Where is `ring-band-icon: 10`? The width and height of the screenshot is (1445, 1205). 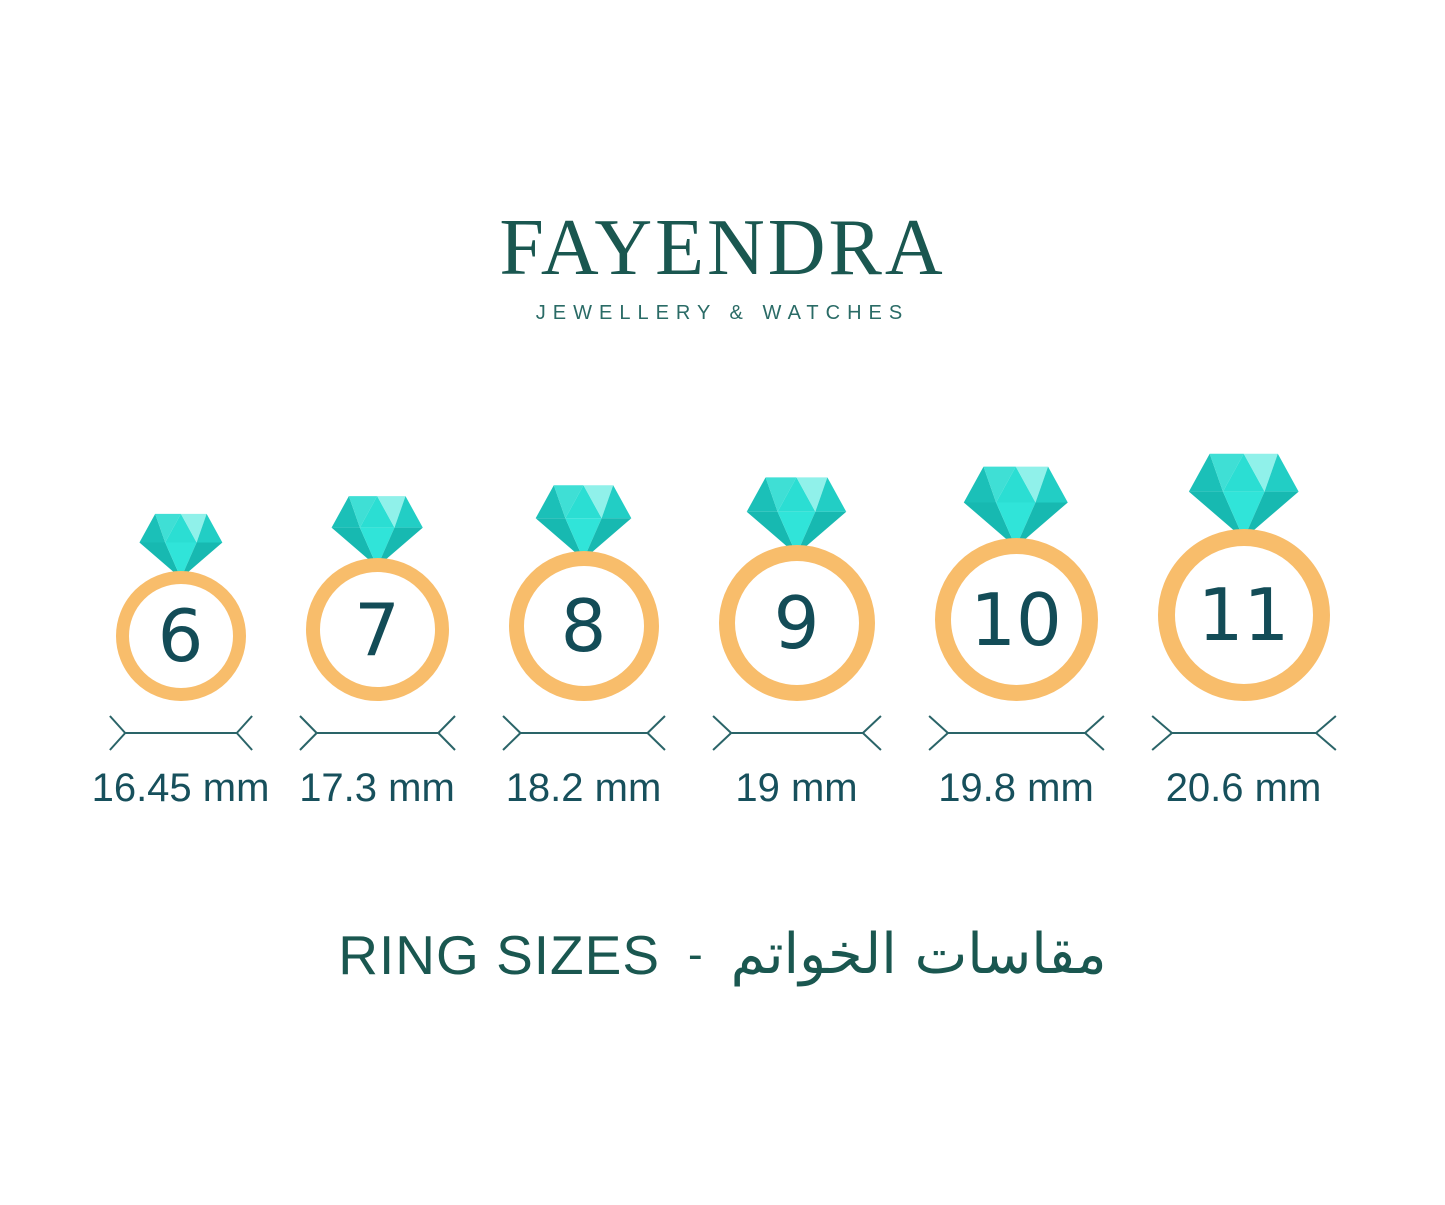
ring-band-icon: 10 is located at coordinates (1016, 619).